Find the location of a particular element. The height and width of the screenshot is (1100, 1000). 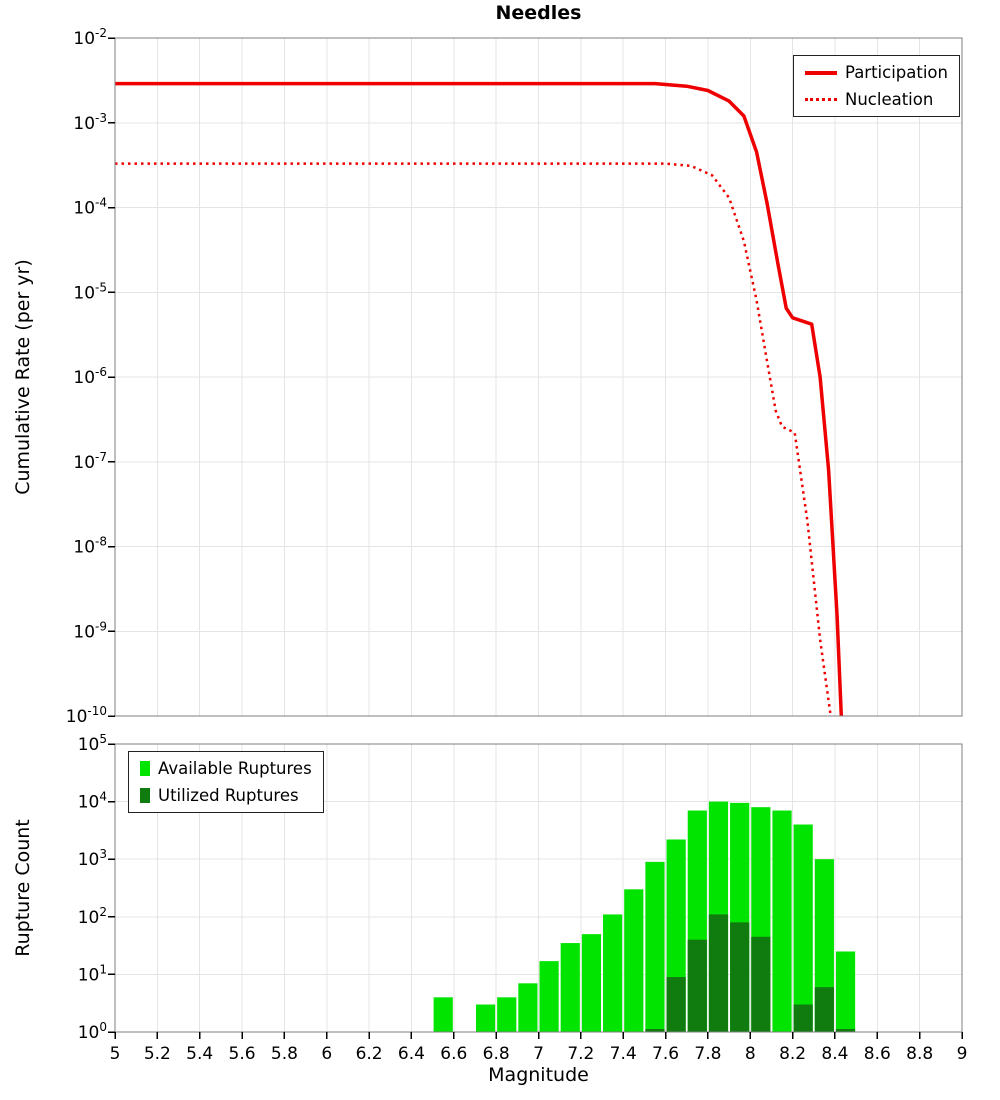

rate-axis-label: Cumulative Rate (per yr) is located at coordinates (23, 377).